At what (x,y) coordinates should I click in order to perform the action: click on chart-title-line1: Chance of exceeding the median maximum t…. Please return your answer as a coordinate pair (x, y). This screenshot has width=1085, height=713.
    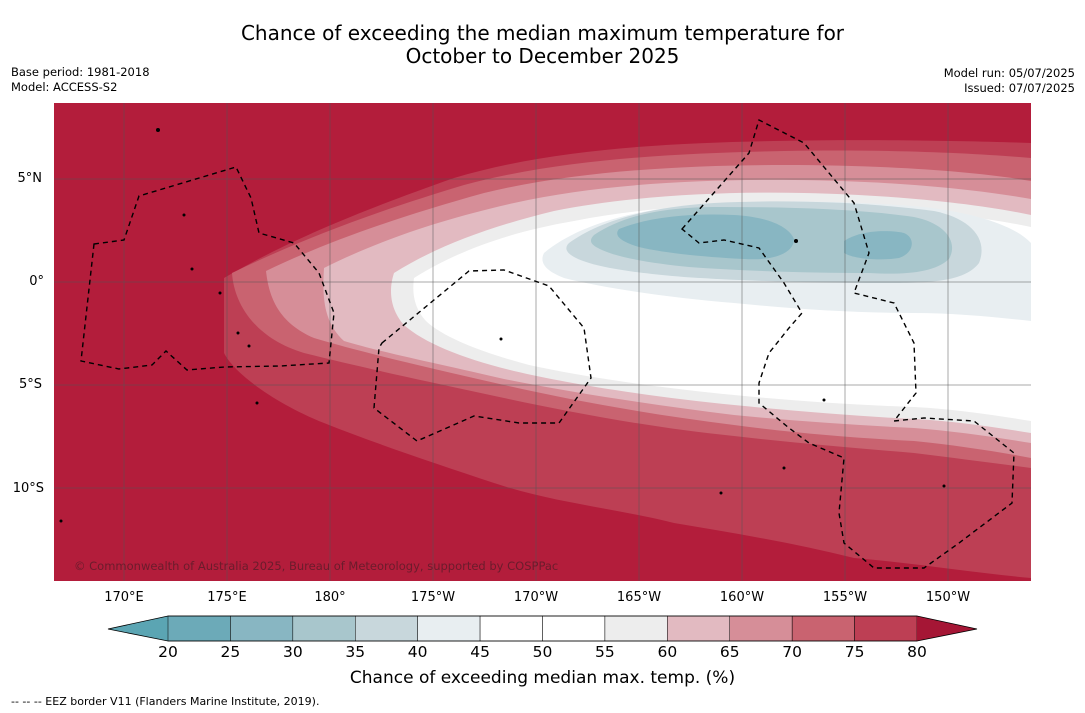
    Looking at the image, I should click on (542, 33).